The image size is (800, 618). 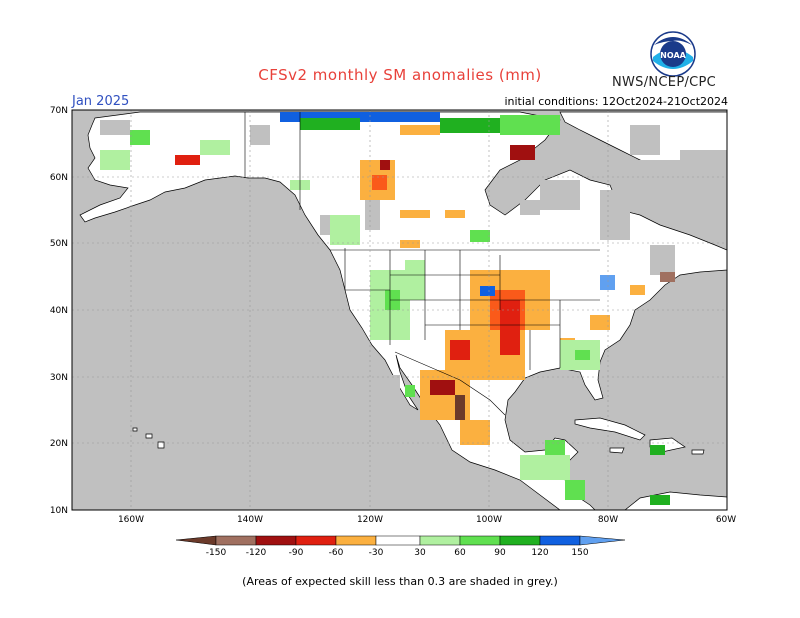 What do you see at coordinates (460, 553) in the screenshot?
I see `legend-tick: 60` at bounding box center [460, 553].